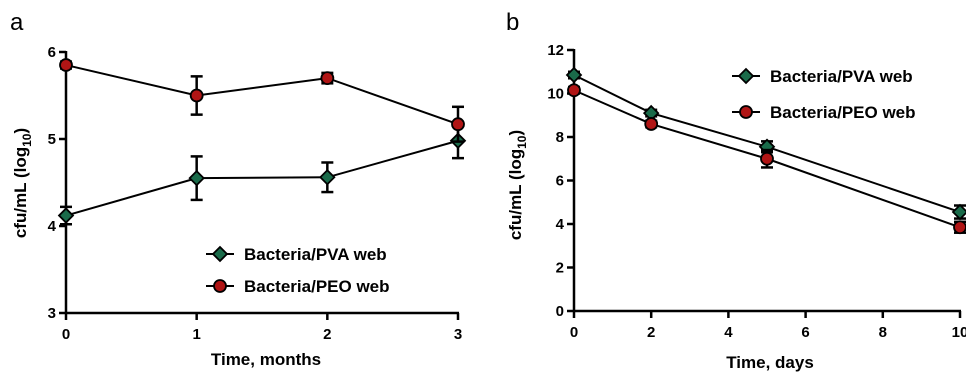  I want to click on panel-b-y-title-end: ), so click(515, 133).